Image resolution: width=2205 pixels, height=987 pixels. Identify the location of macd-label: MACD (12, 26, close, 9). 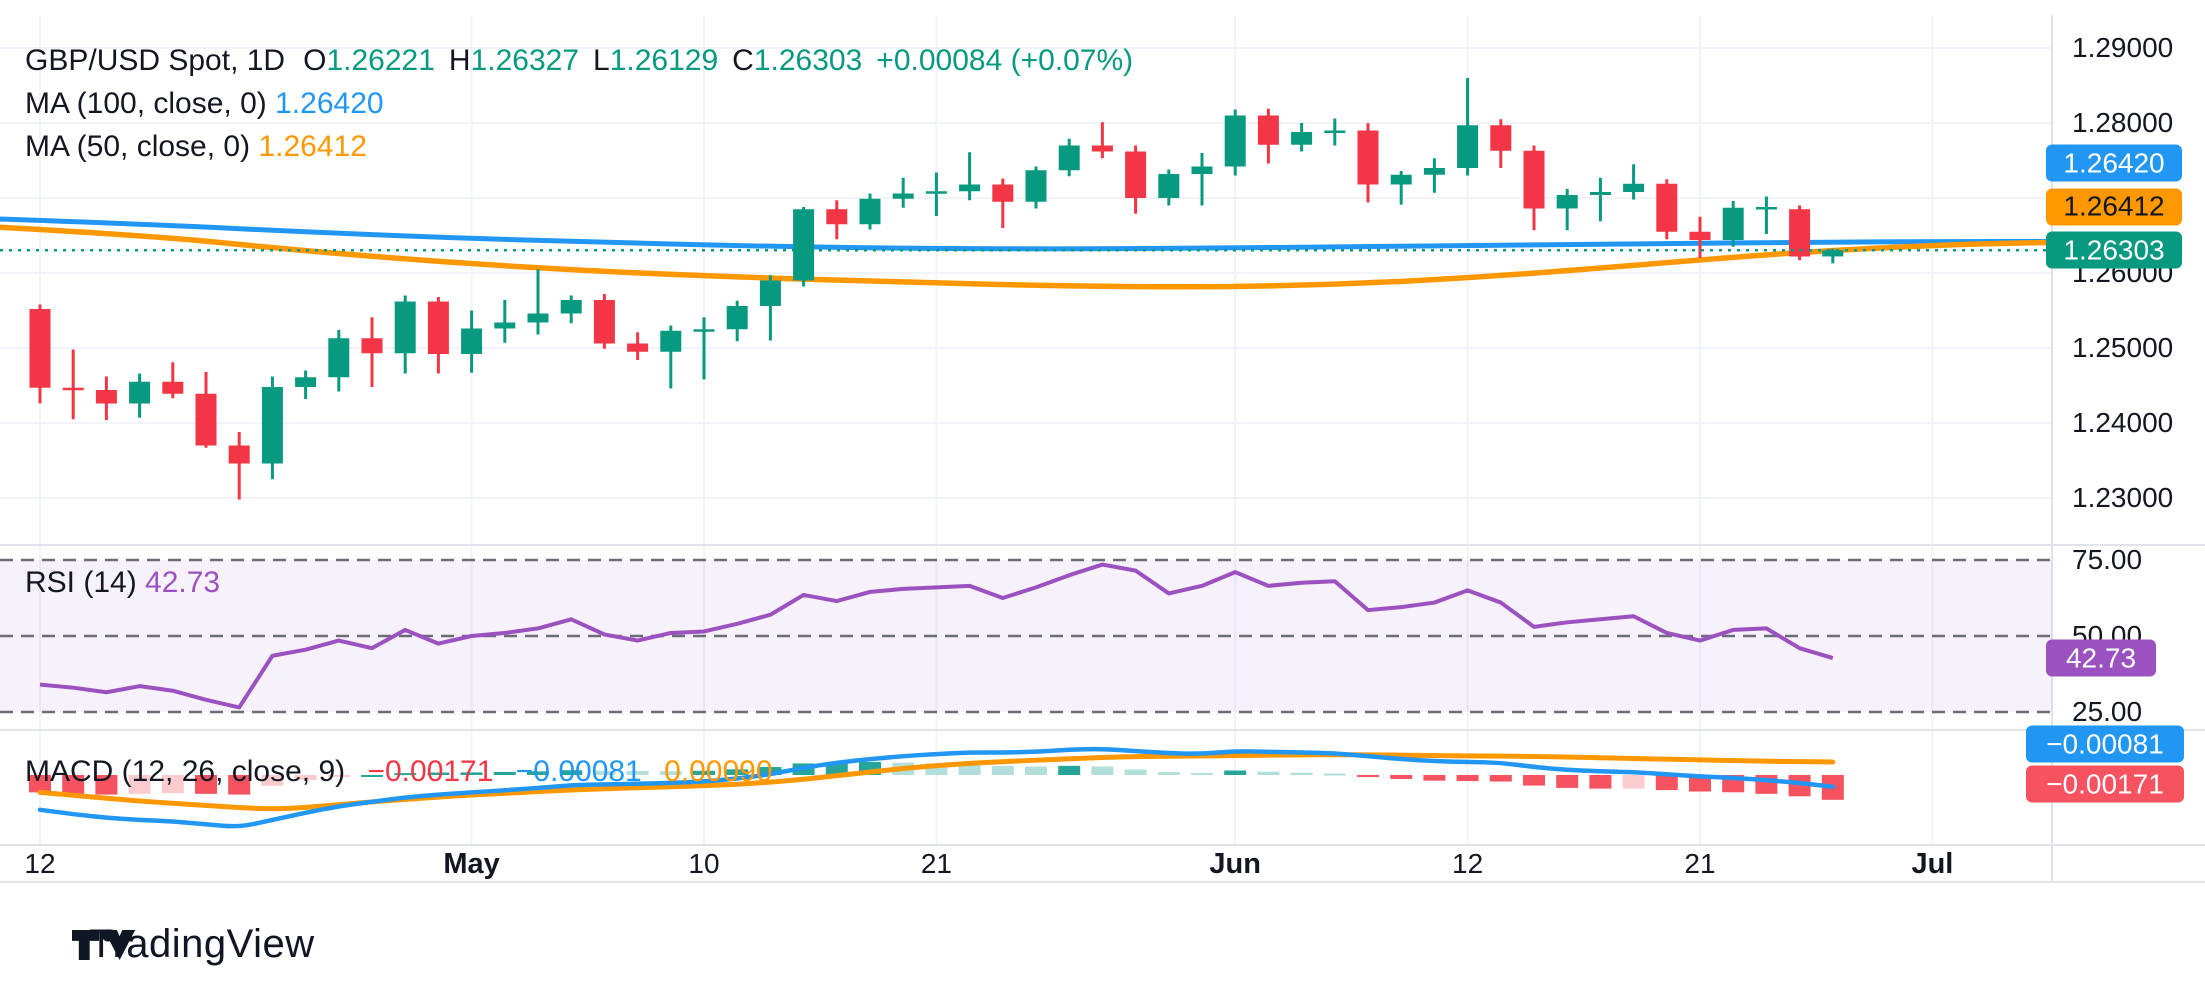
(185, 771).